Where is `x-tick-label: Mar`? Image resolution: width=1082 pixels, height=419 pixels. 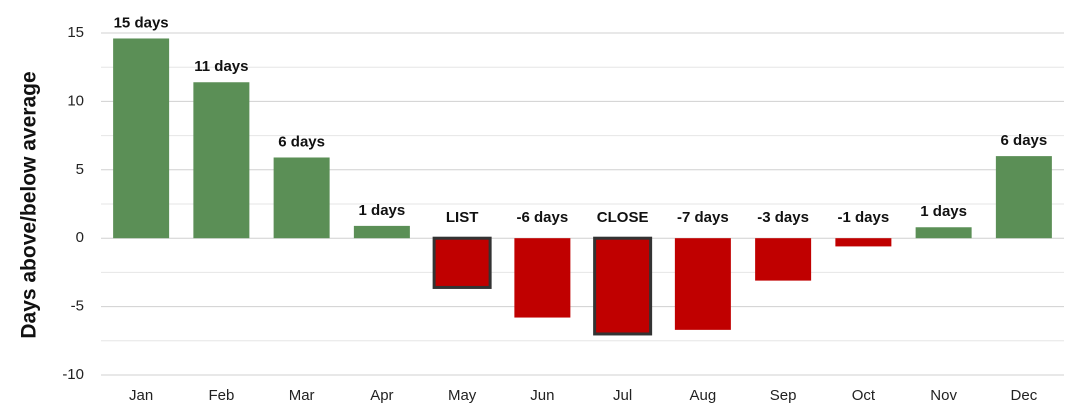 x-tick-label: Mar is located at coordinates (302, 395).